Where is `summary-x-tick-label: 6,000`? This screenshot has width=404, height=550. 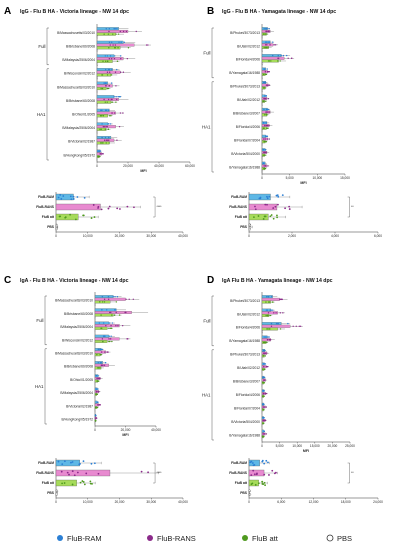
summary-x-tick-label: 6,000 is located at coordinates (281, 502).